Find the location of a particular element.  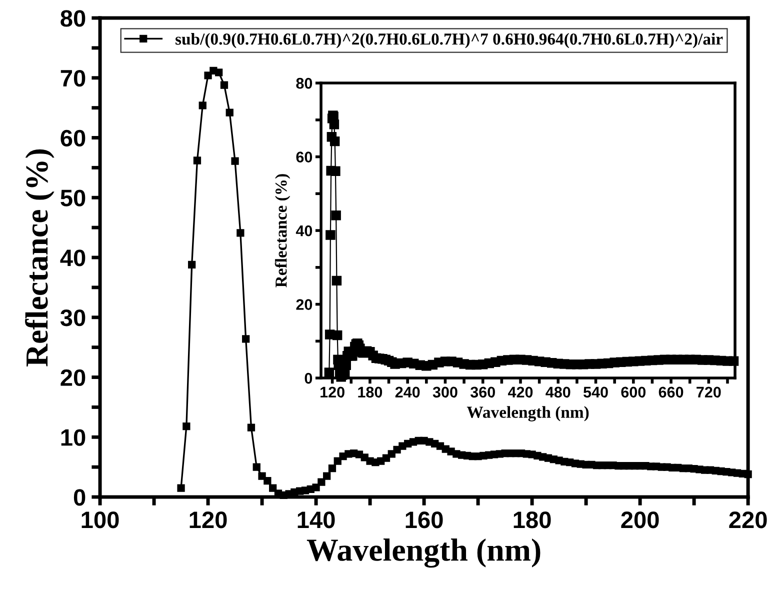

y-tick-label: 50 is located at coordinates (73, 198).